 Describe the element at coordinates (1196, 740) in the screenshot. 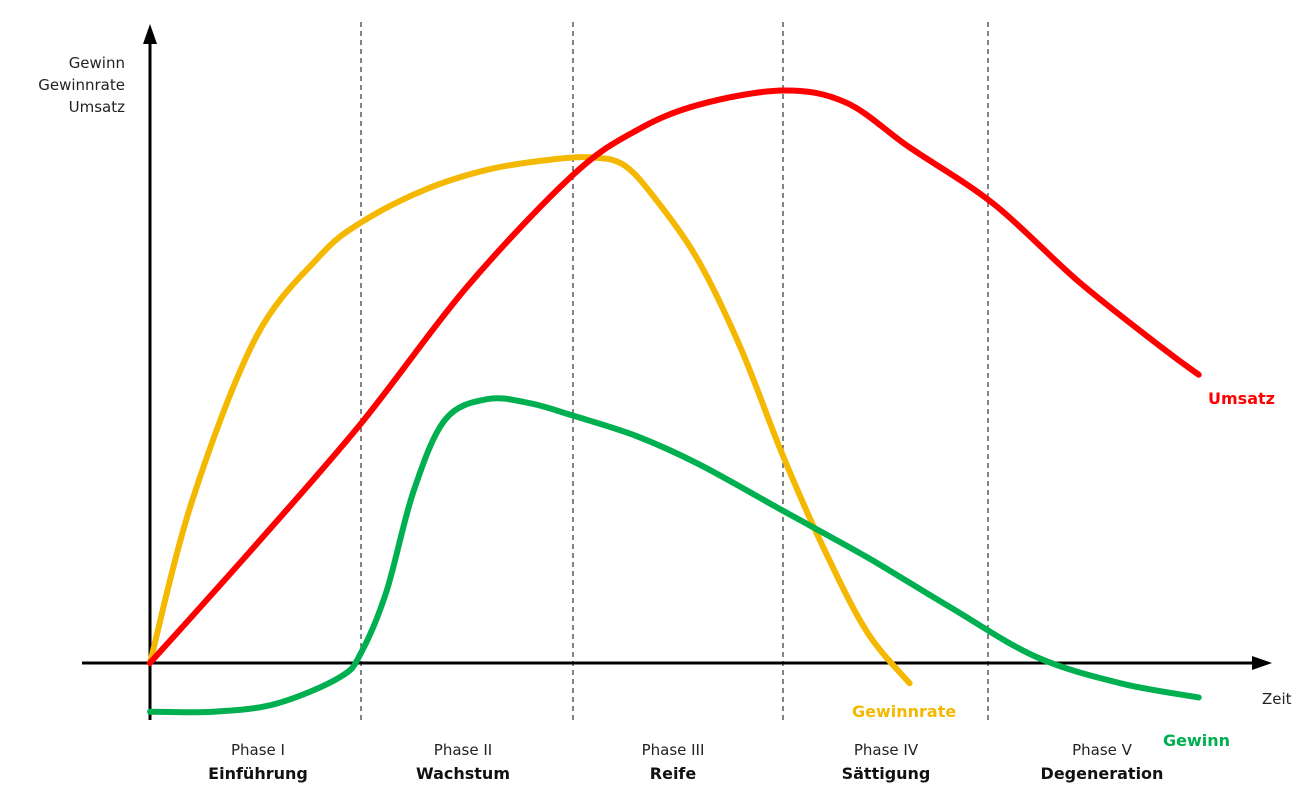

I see `series-label-gewinn: Gewinn` at that location.